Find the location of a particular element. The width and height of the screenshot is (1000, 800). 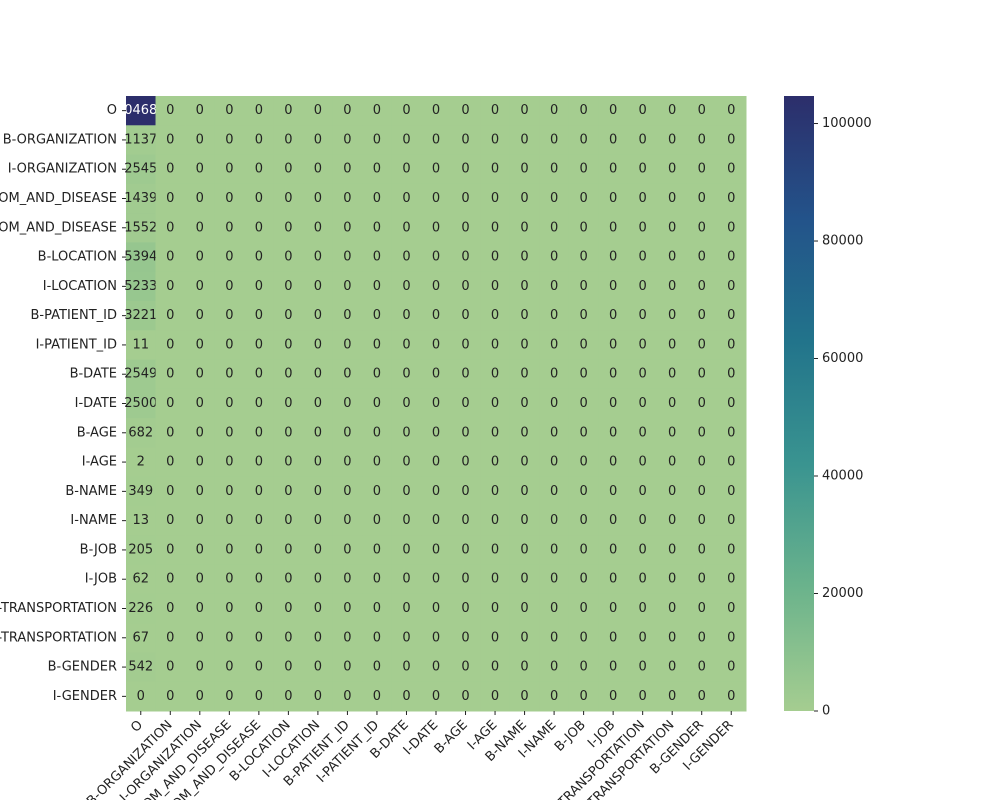

cell-label: 349 is located at coordinates (140, 491).